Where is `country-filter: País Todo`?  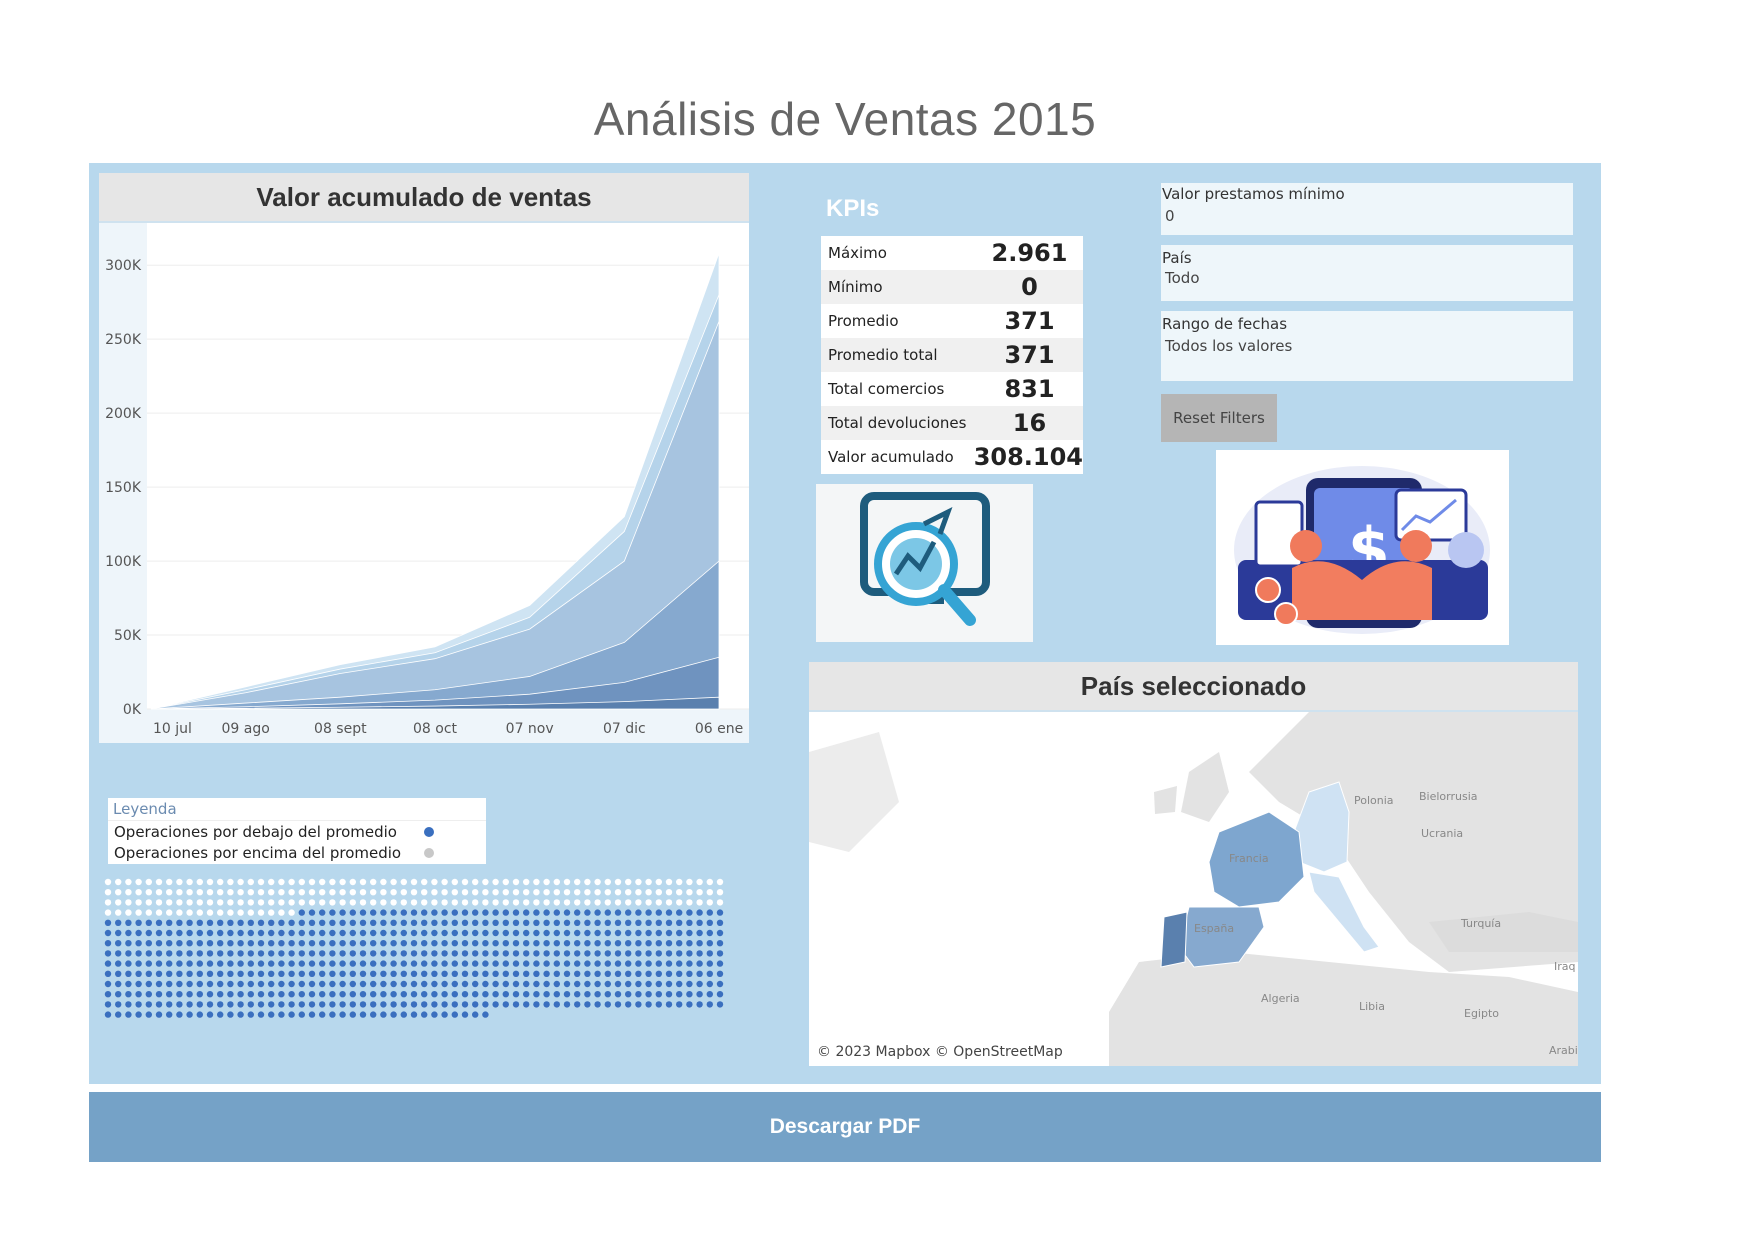
country-filter: País Todo is located at coordinates (1367, 273).